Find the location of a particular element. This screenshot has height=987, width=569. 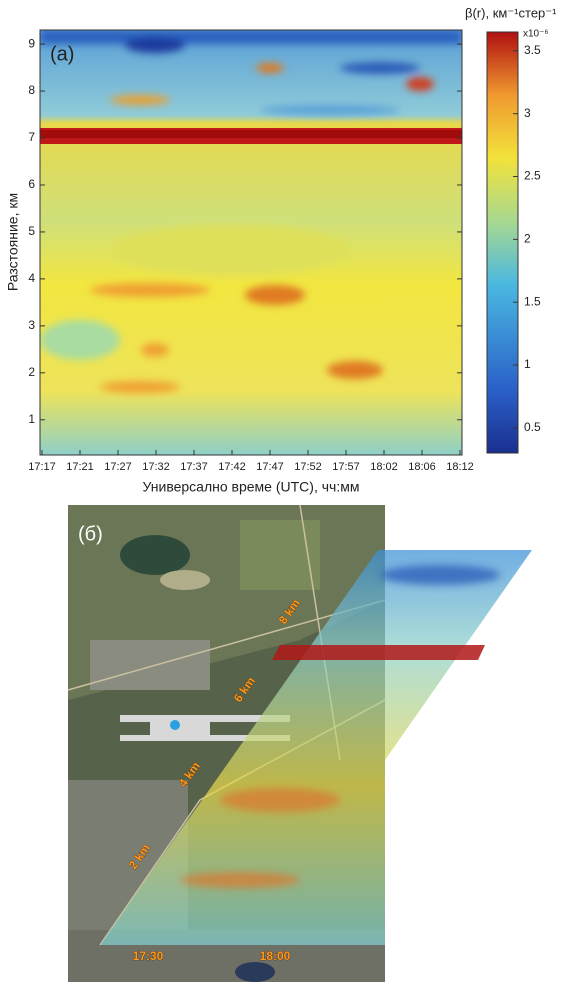

colorbar-tick-label: 3 is located at coordinates (527, 113).